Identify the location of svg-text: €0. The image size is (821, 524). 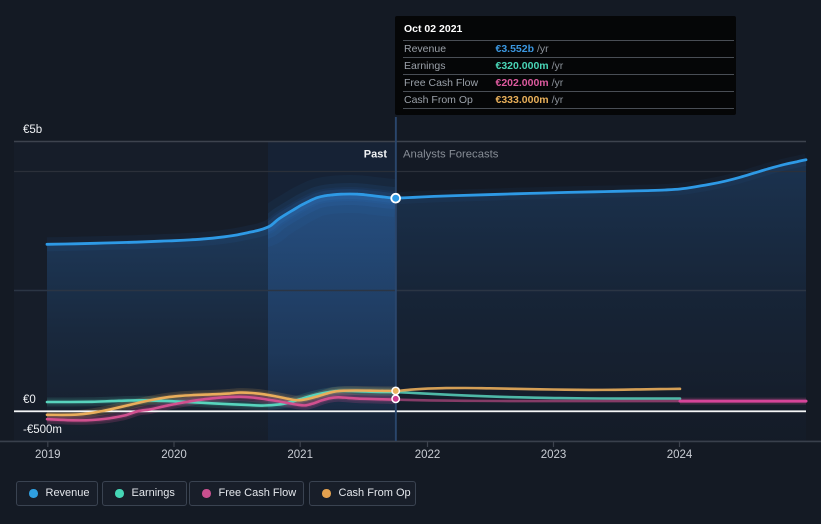
(29, 400).